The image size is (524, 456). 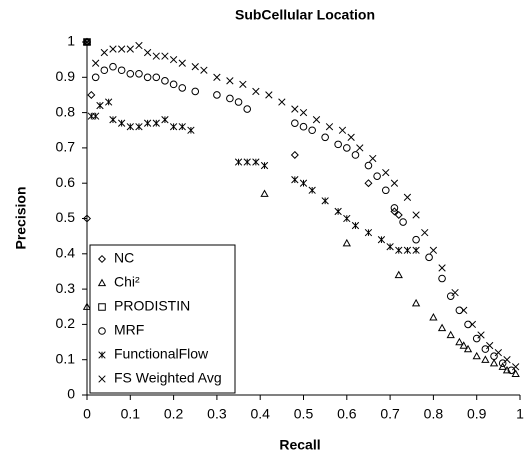 What do you see at coordinates (66, 147) in the screenshot?
I see `y-tick-label: 0.7` at bounding box center [66, 147].